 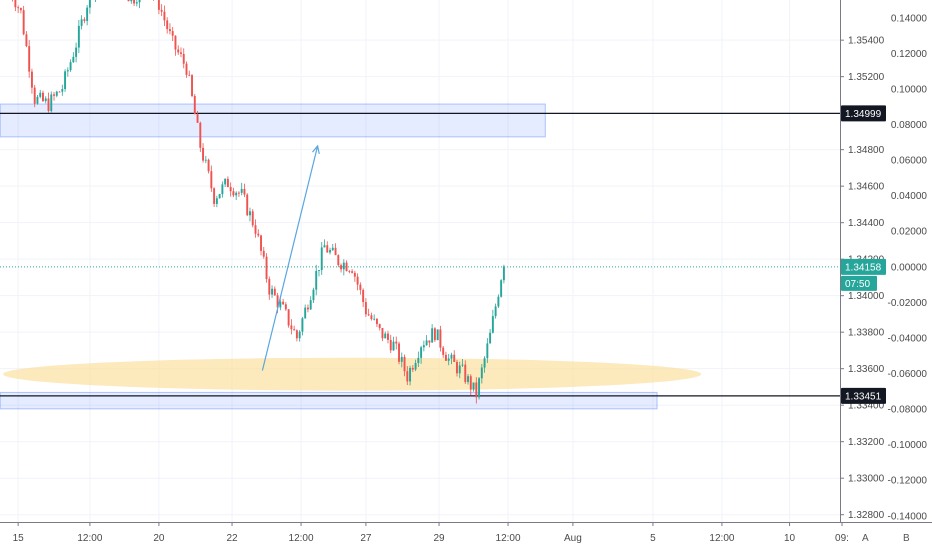 I want to click on price-tick-label: 1.33200, so click(x=866, y=442).